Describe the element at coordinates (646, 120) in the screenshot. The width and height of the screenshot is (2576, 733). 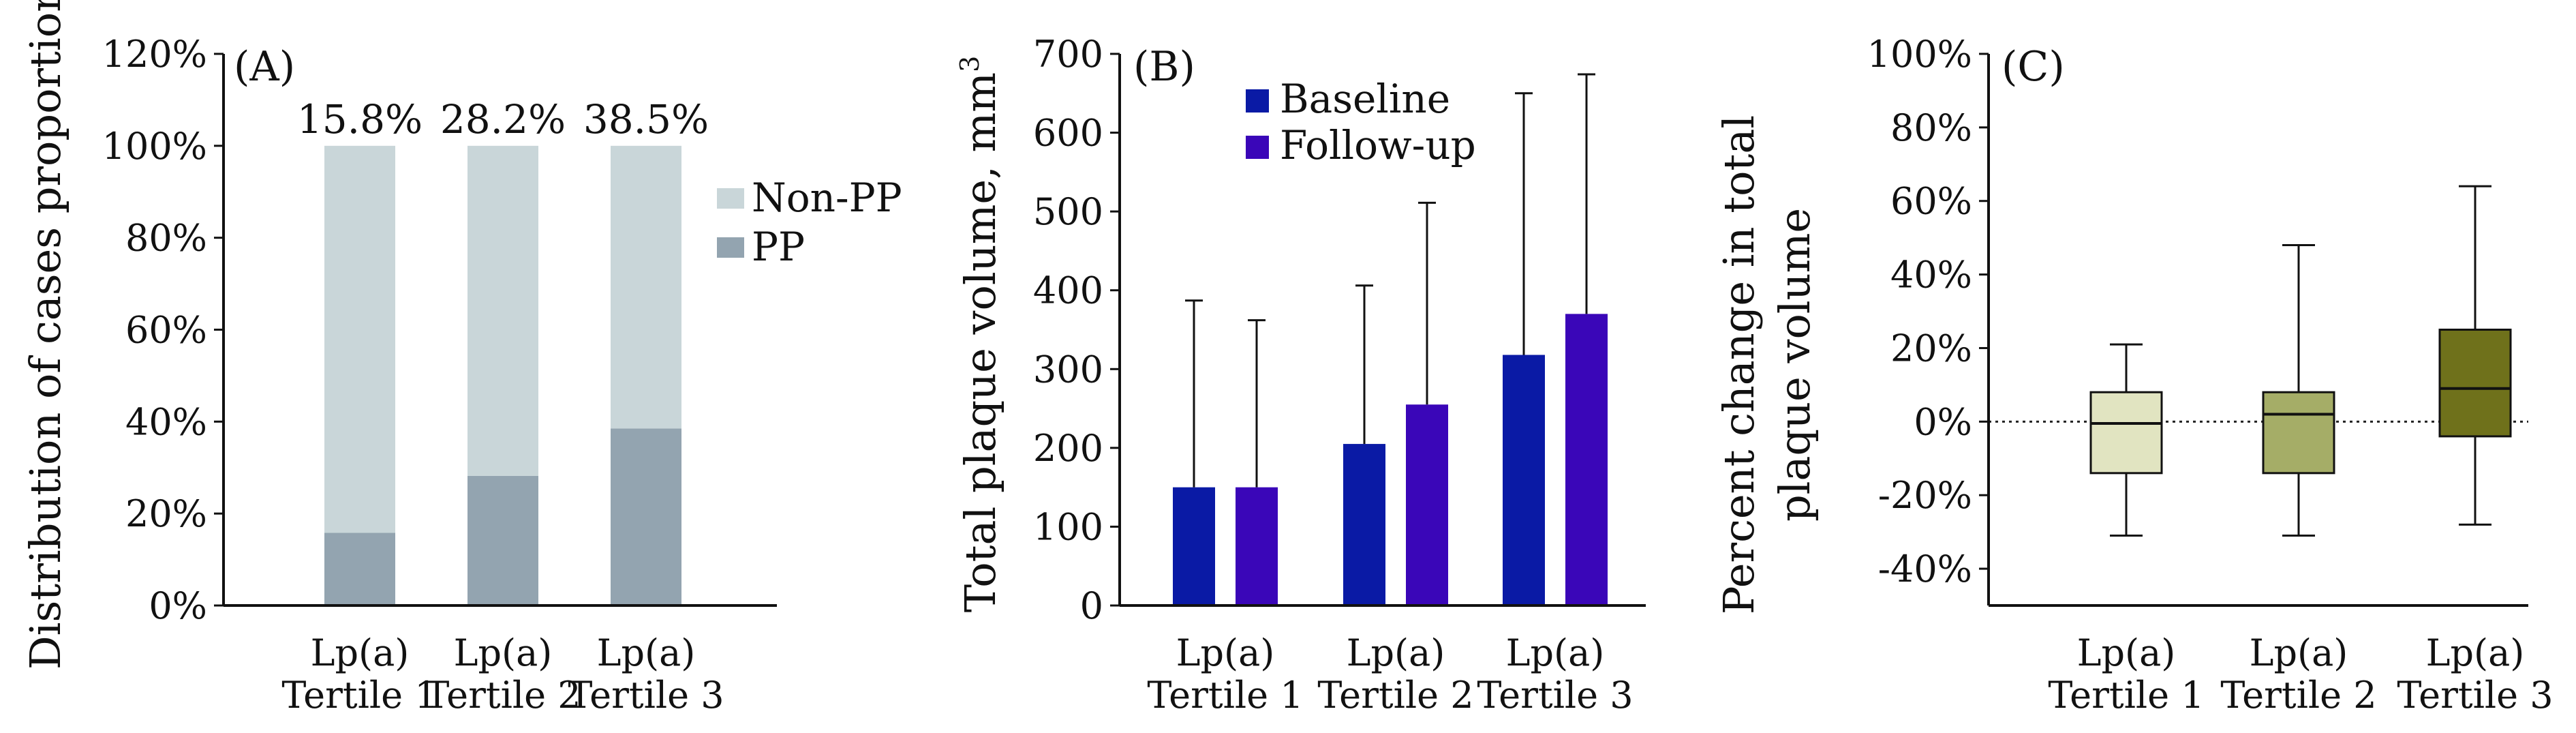
I see `data-label: 38.5%` at that location.